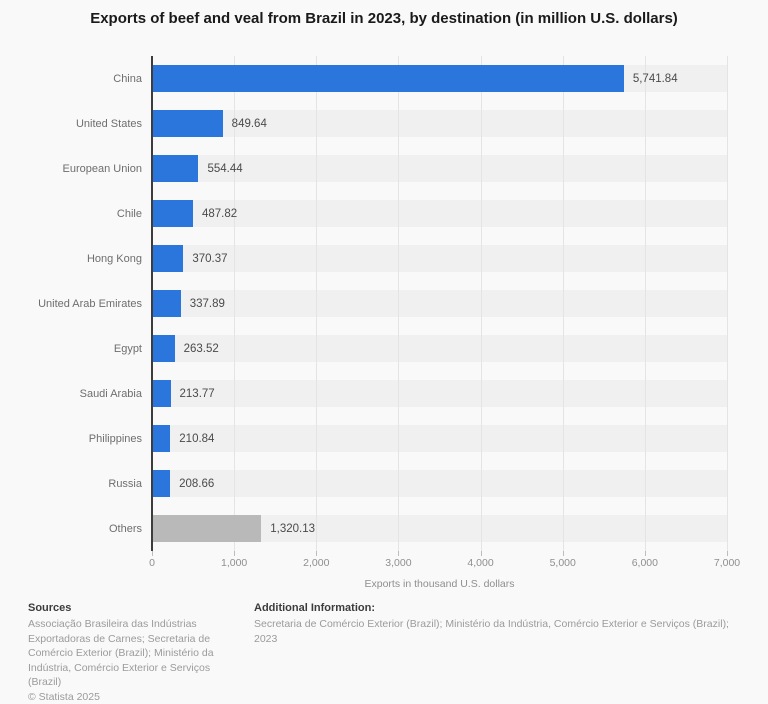 The width and height of the screenshot is (768, 704). What do you see at coordinates (398, 563) in the screenshot?
I see `x-tick-label: 3,000` at bounding box center [398, 563].